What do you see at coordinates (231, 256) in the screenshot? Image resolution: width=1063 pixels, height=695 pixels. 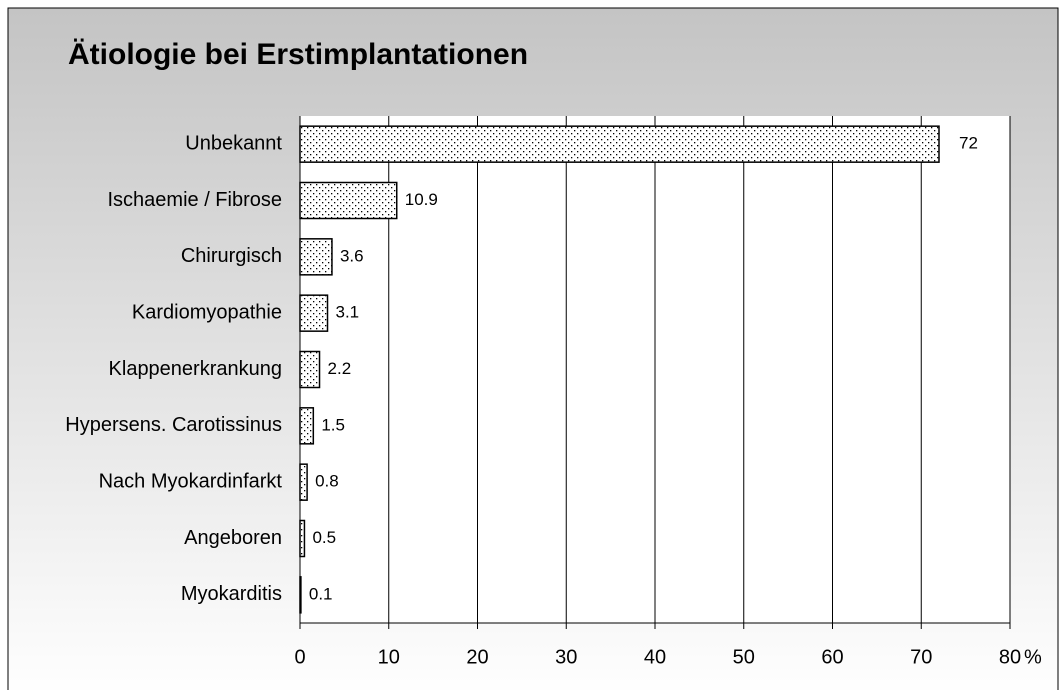 I see `y-tick-label: Chirurgisch` at bounding box center [231, 256].